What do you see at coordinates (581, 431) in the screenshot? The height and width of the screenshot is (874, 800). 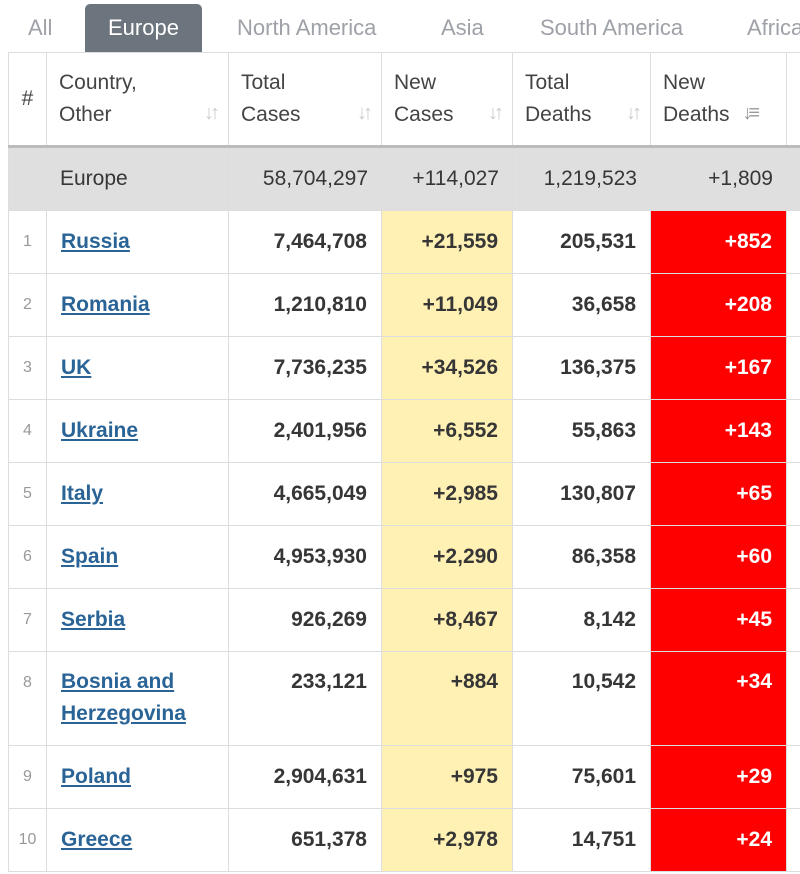 I see `total-deaths-cell: 55,863` at bounding box center [581, 431].